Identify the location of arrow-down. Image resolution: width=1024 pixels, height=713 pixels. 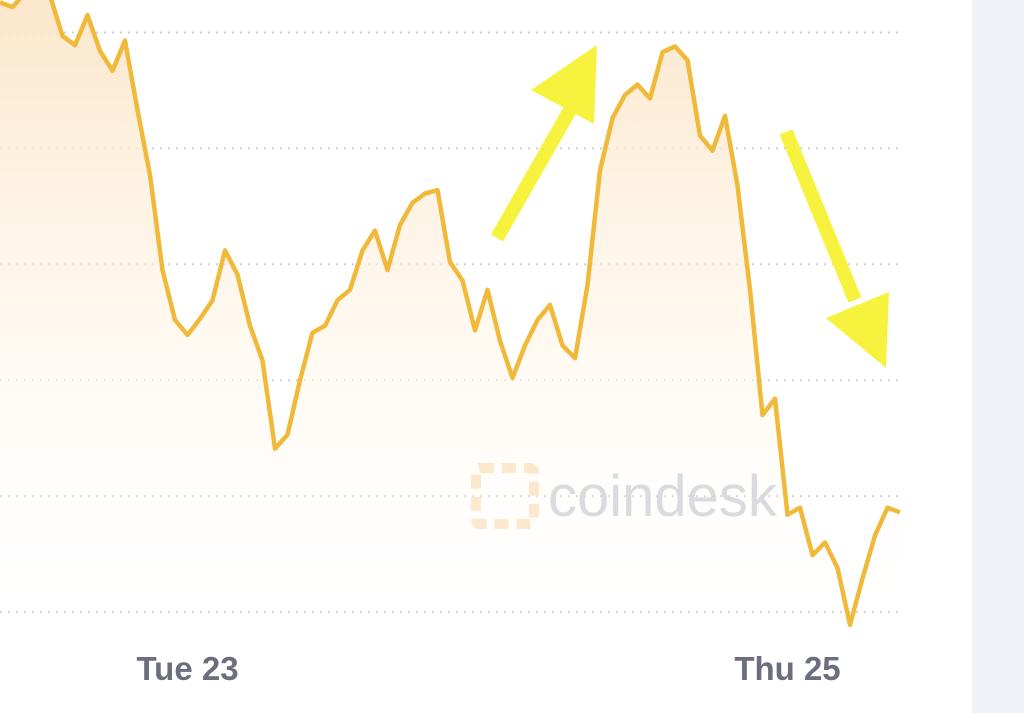
(834, 248).